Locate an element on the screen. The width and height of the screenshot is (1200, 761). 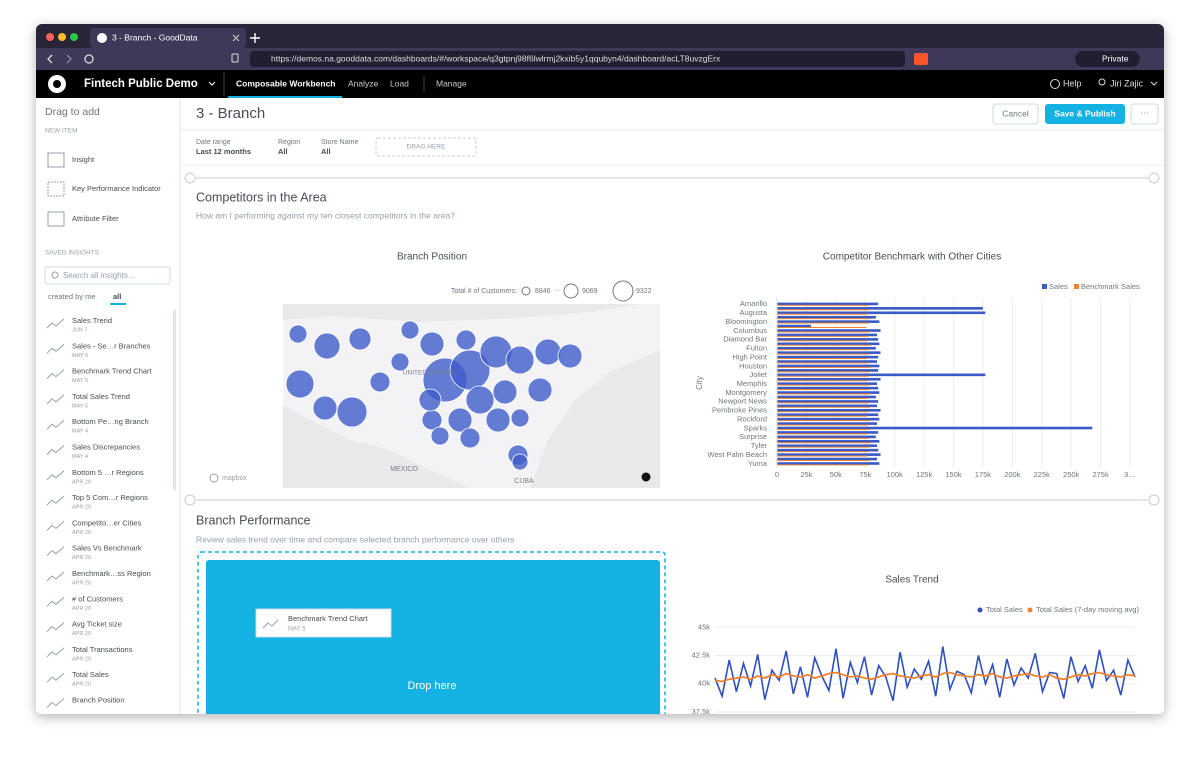
shield is located at coordinates (921, 59).